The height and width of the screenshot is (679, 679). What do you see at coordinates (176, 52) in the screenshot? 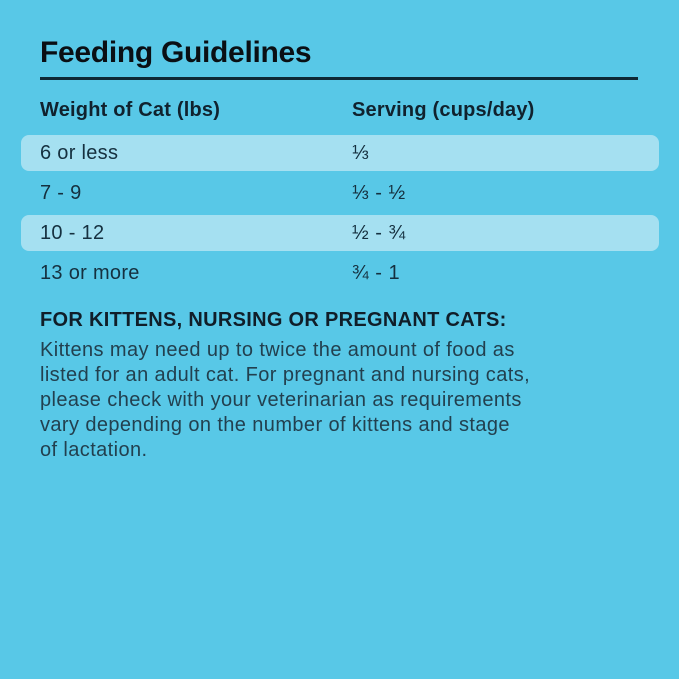
I see `page-title: Feeding Guidelines` at bounding box center [176, 52].